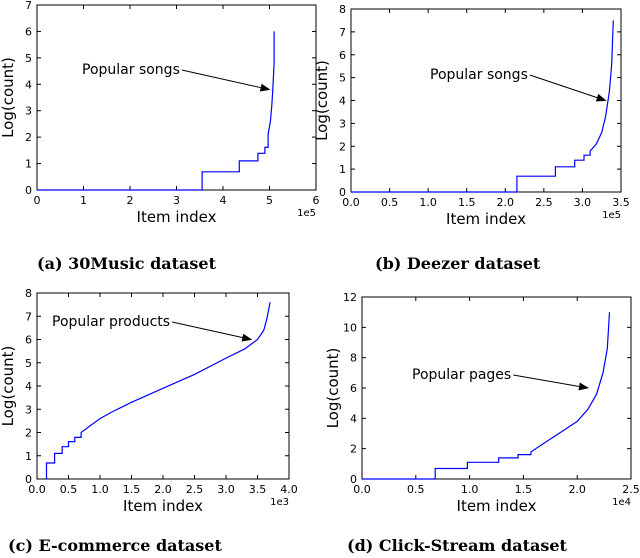 Image resolution: width=640 pixels, height=558 pixels. Describe the element at coordinates (461, 375) in the screenshot. I see `annotation-text: Popular pages` at that location.